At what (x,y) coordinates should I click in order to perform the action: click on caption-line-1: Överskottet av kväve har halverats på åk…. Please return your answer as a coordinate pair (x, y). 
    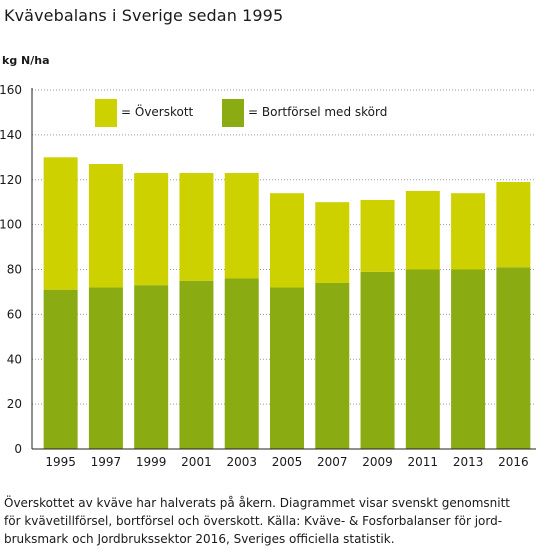
    Looking at the image, I should click on (257, 503).